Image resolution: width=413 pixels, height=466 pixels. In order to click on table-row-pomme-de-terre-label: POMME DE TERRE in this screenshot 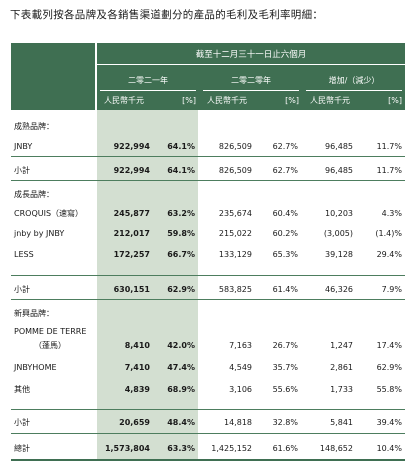, I will do `click(50, 331)`.